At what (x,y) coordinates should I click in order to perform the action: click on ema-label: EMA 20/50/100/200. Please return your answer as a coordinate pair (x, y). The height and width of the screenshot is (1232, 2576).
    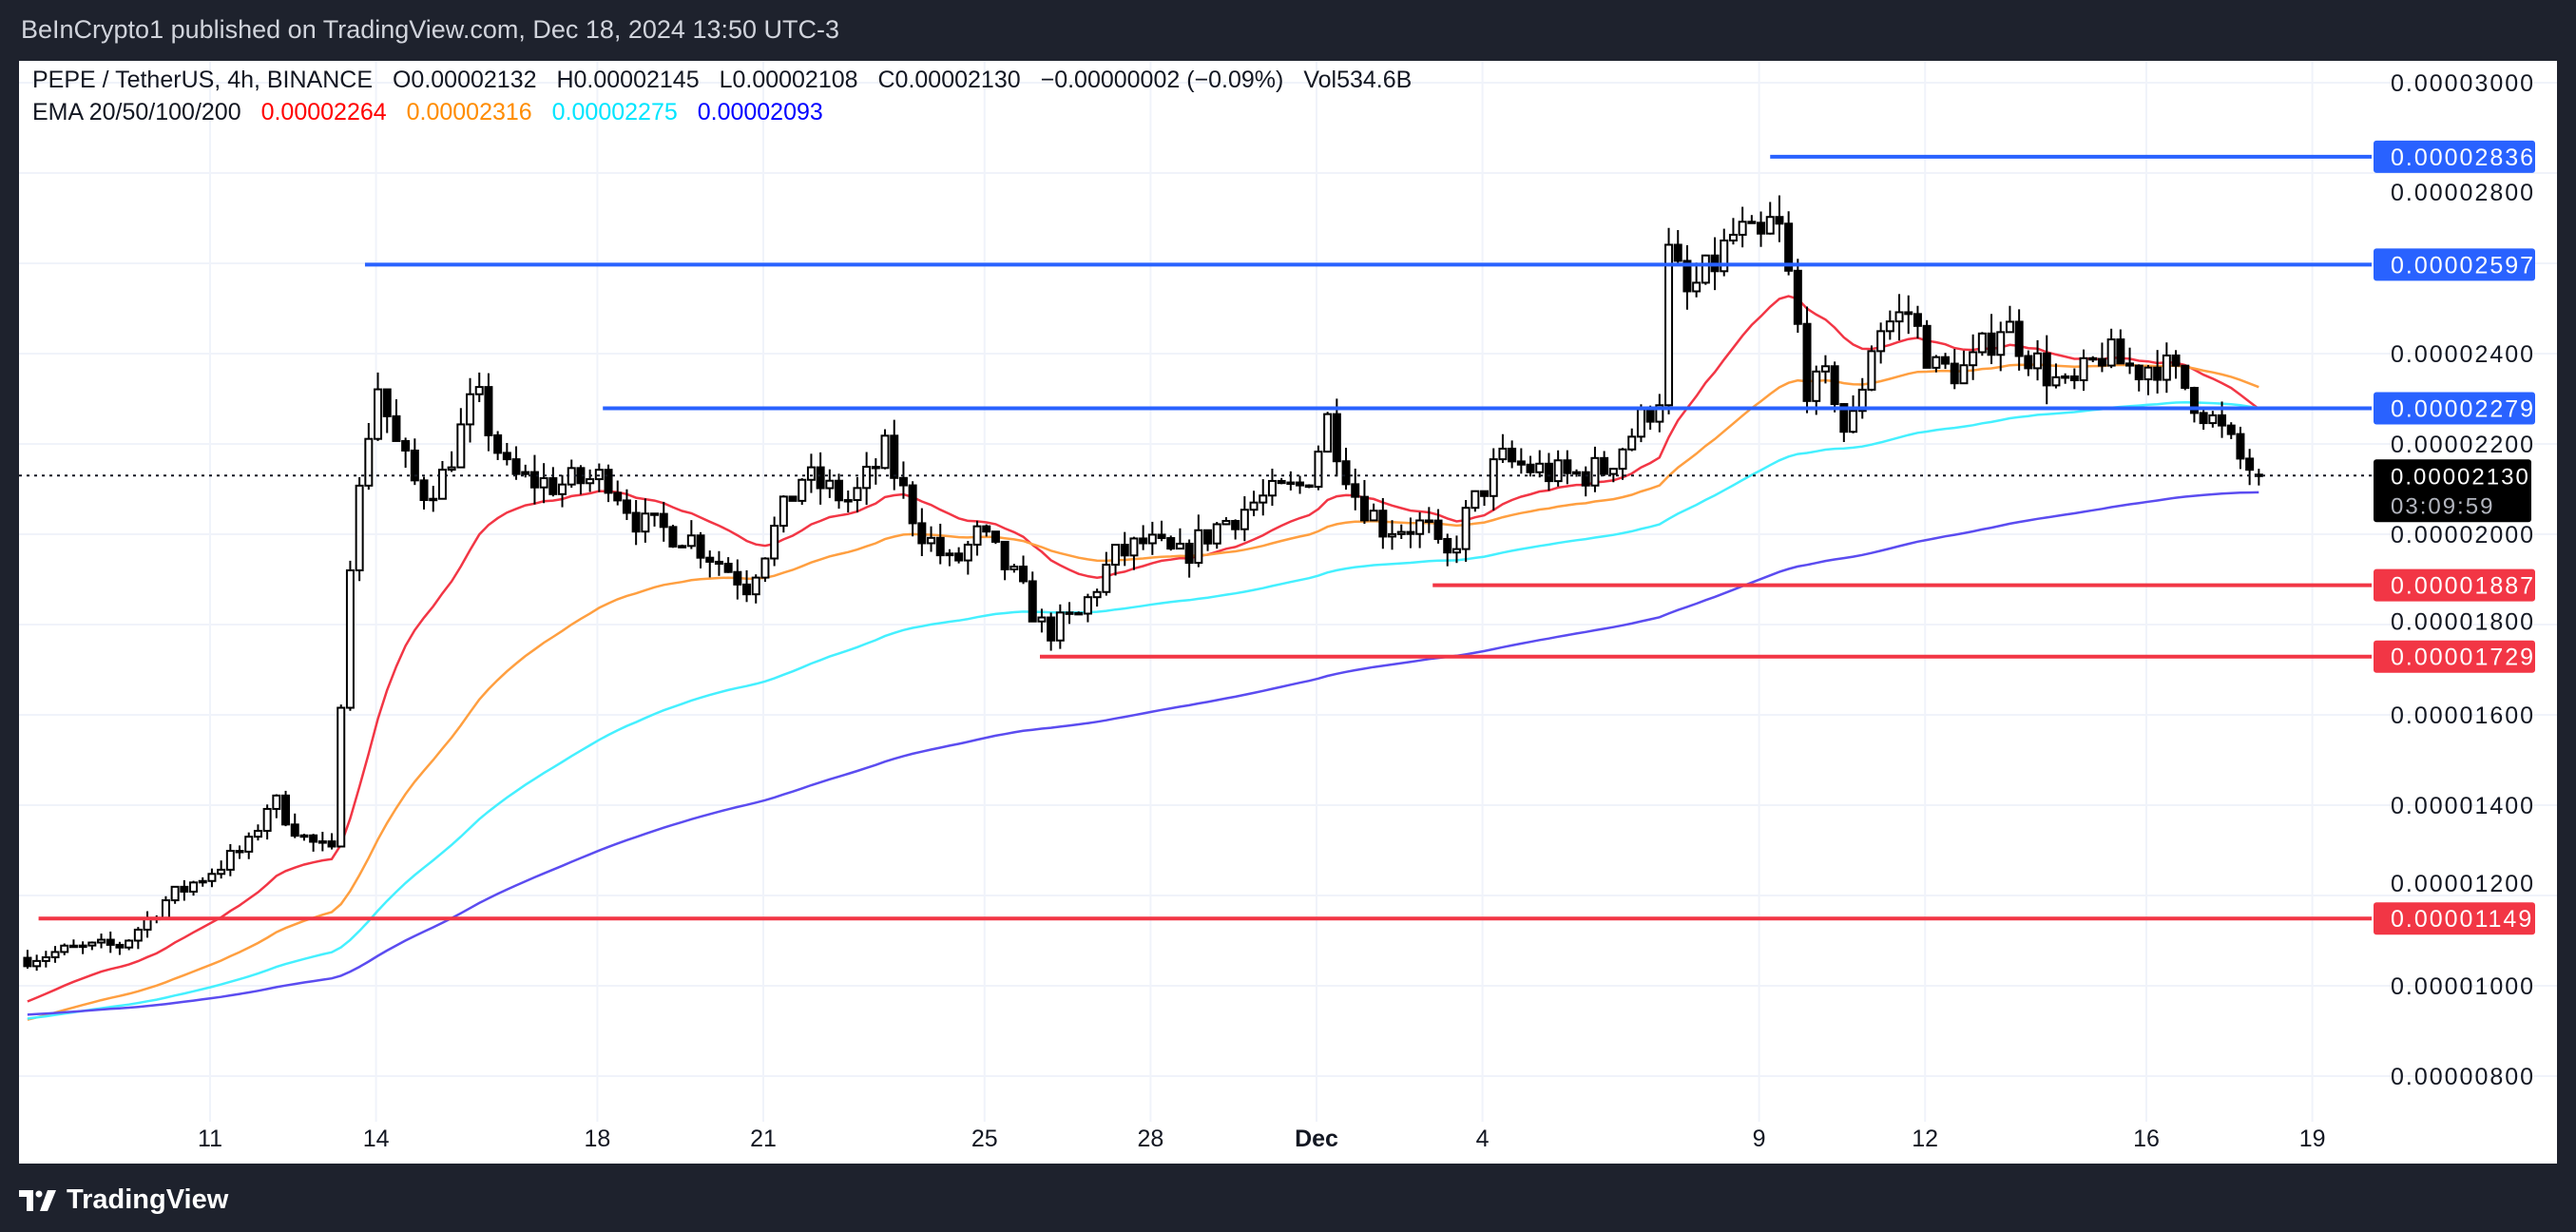
    Looking at the image, I should click on (136, 112).